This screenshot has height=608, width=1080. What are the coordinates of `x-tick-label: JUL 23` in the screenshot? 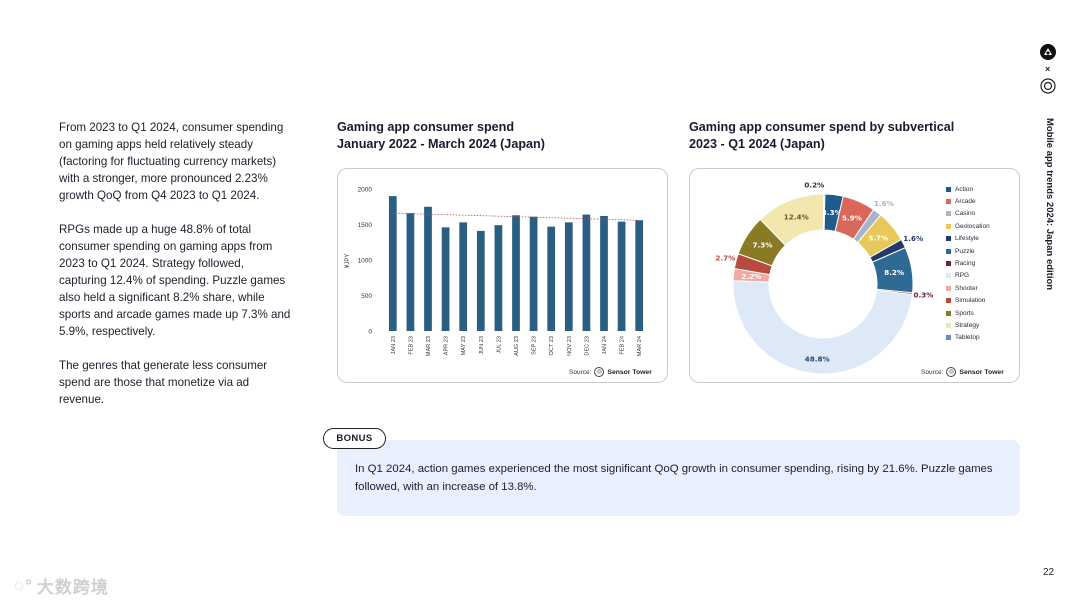 It's located at (499, 345).